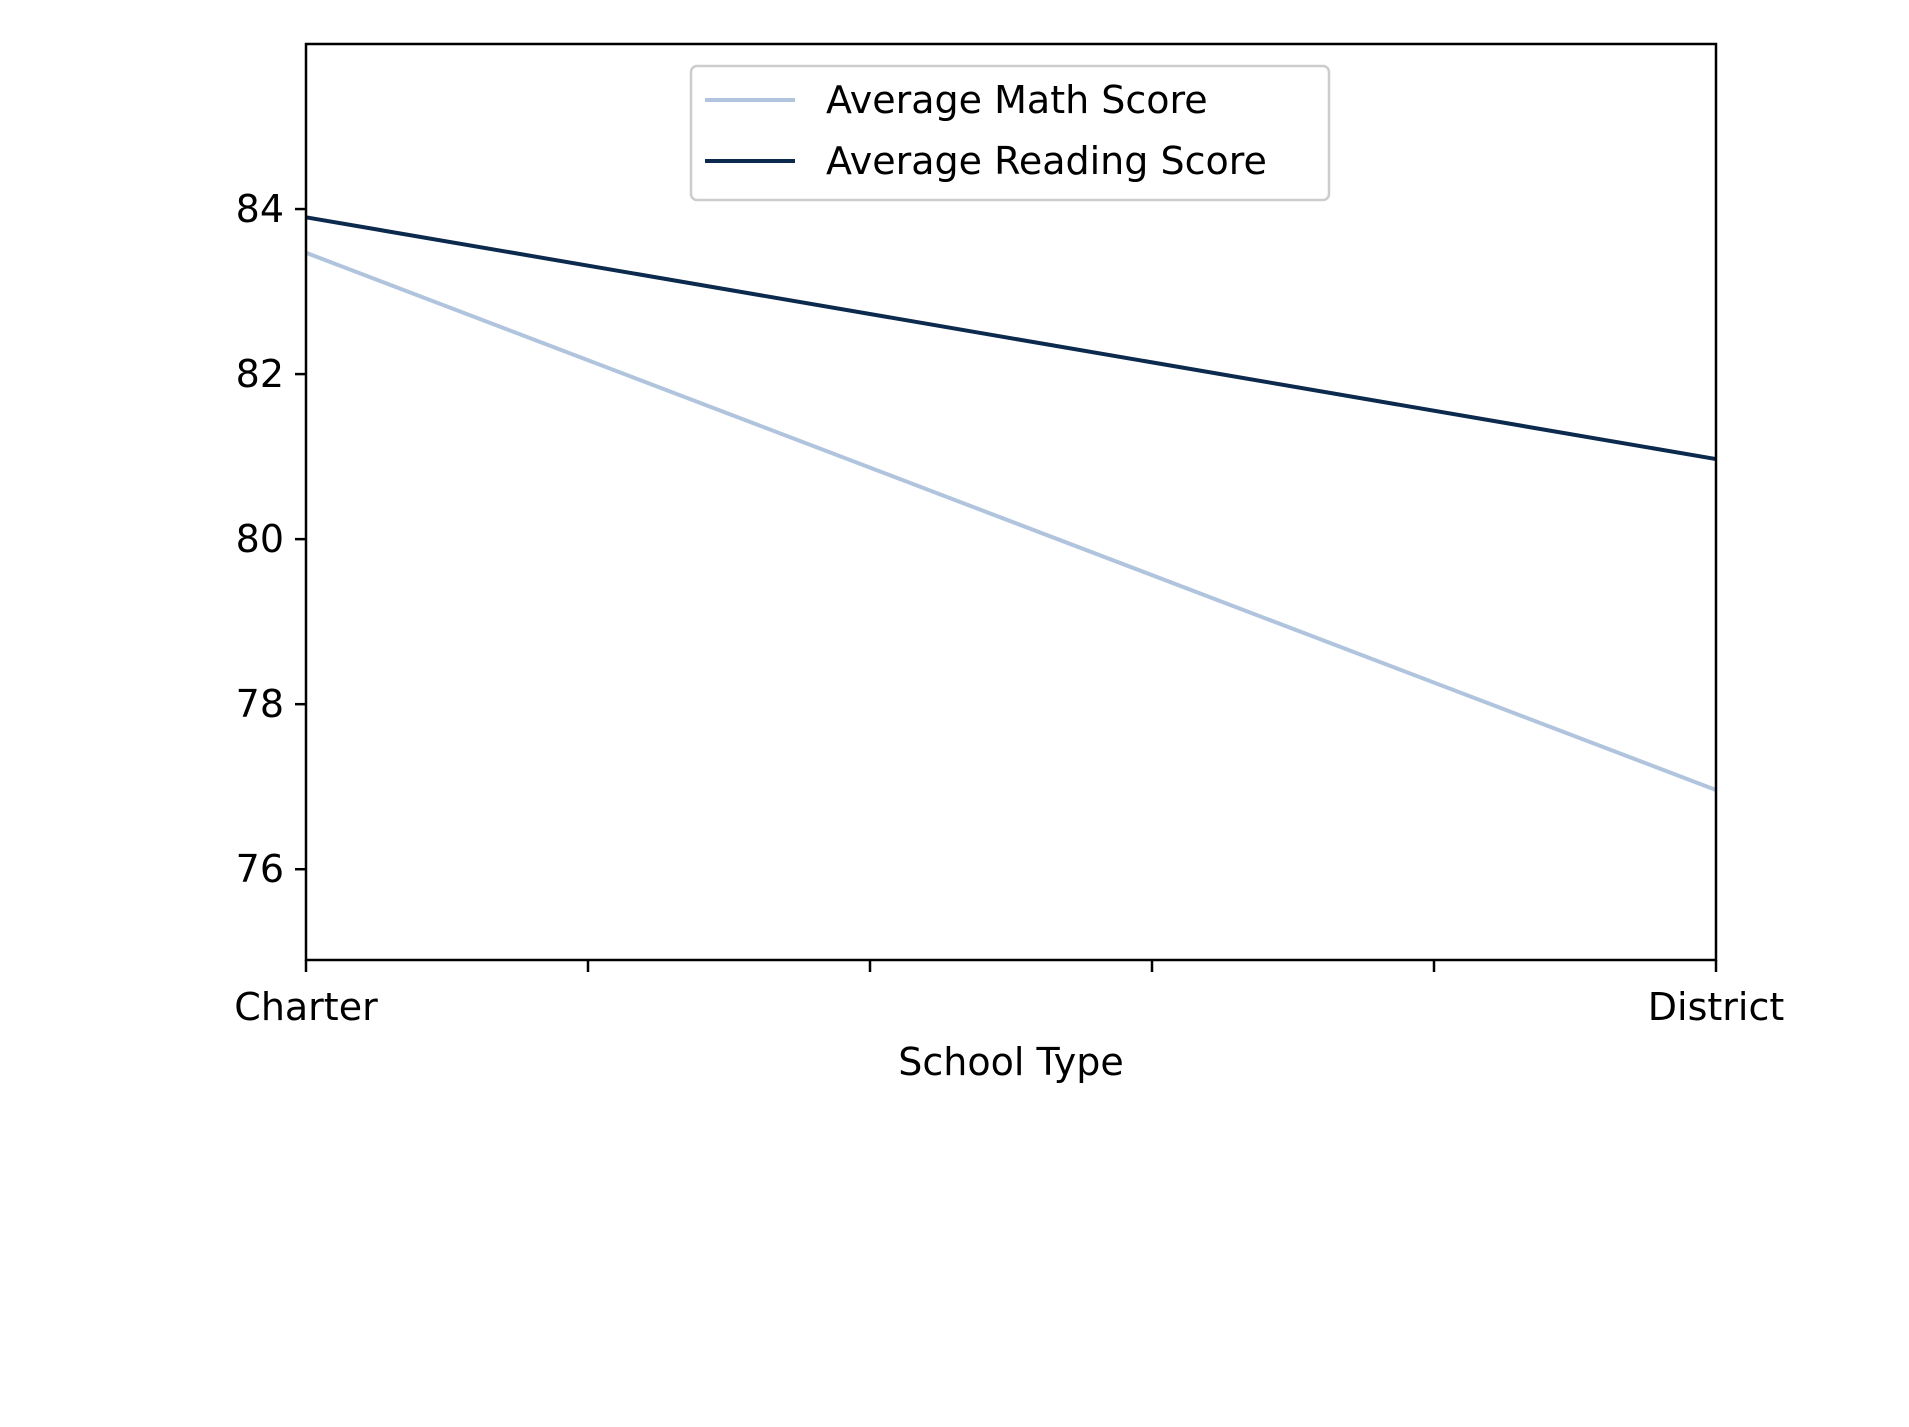 Image resolution: width=1909 pixels, height=1427 pixels. Describe the element at coordinates (260, 539) in the screenshot. I see `y-tick-label: 80` at that location.